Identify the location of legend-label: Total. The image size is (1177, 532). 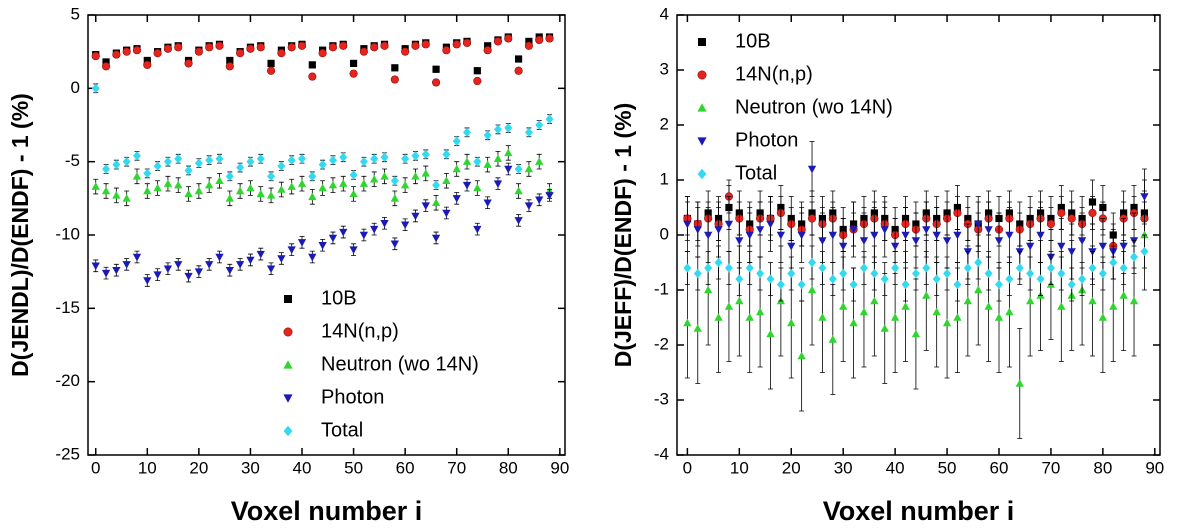
(756, 173).